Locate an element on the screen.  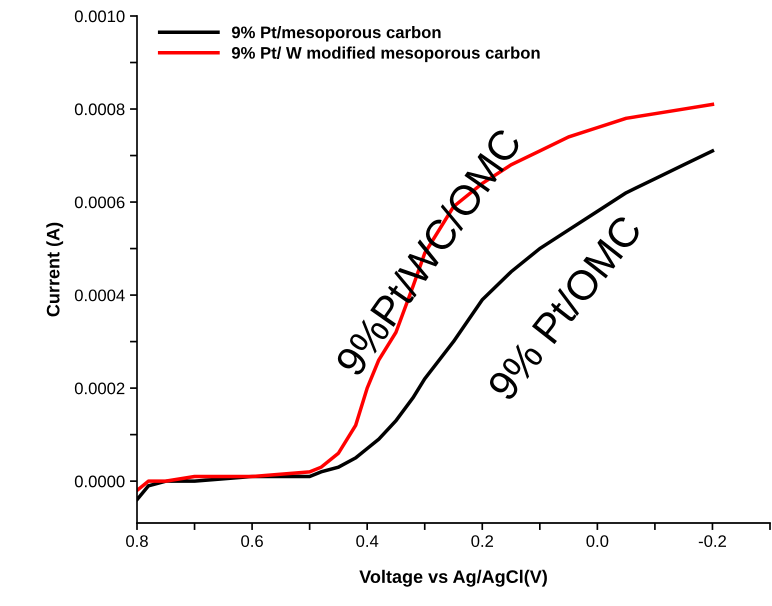
x-tick-label: -0.2 is located at coordinates (712, 541).